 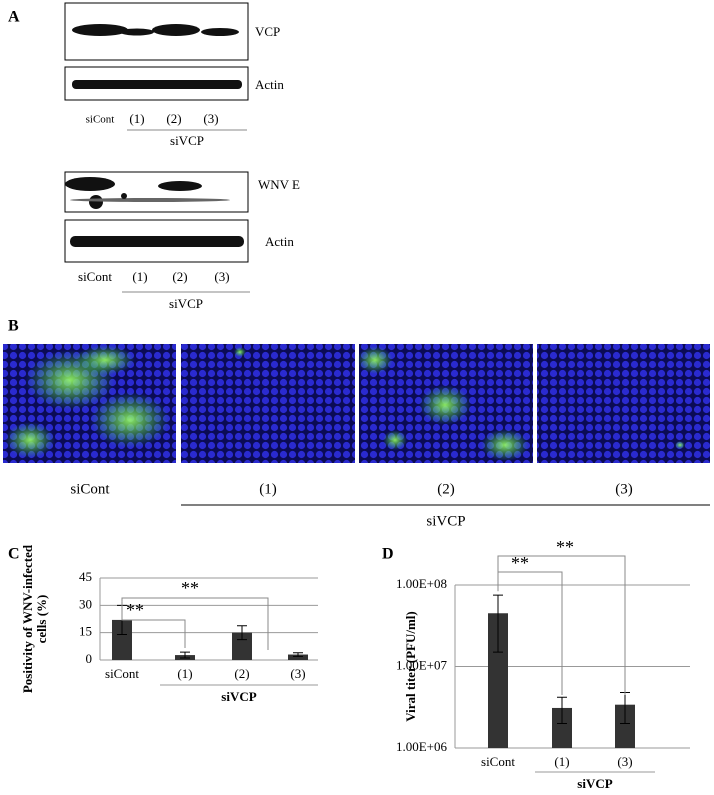 I want to click on band-label: WNV E, so click(x=279, y=184).